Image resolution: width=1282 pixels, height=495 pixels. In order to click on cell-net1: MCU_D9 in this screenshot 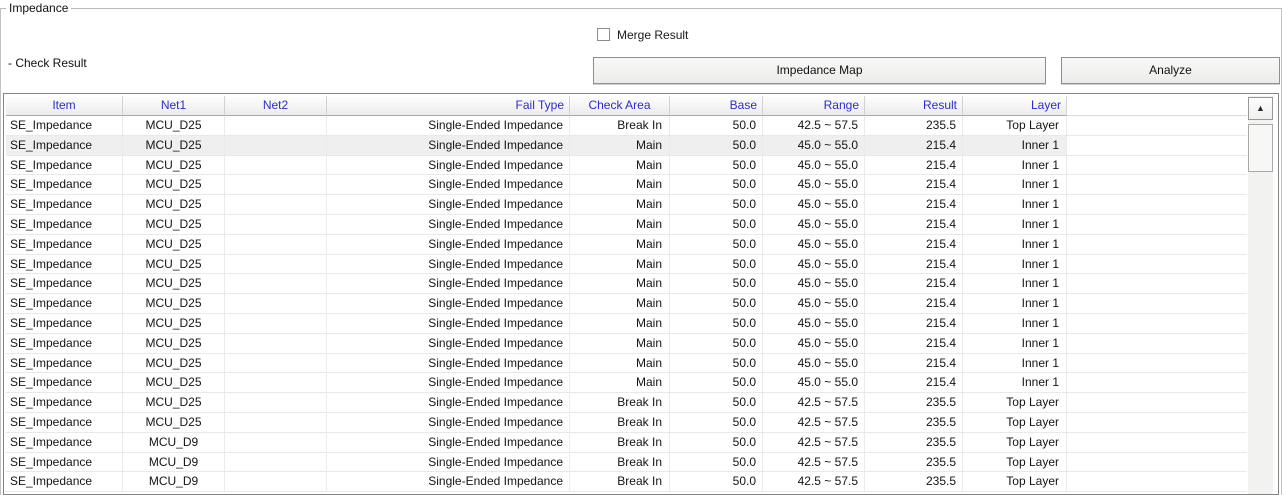, I will do `click(174, 442)`.